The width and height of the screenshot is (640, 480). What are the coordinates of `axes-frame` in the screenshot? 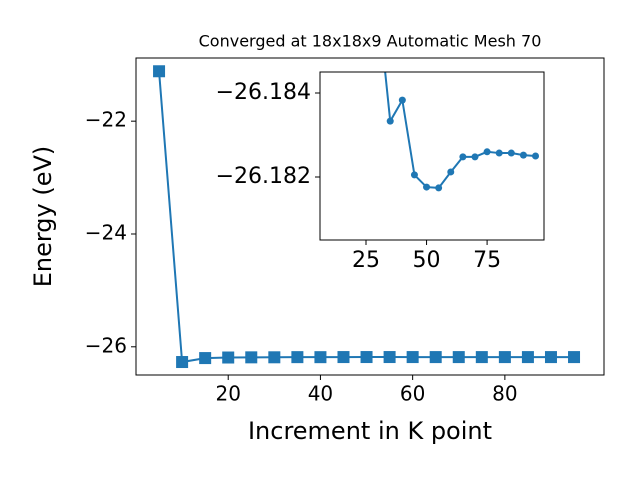 It's located at (432, 156).